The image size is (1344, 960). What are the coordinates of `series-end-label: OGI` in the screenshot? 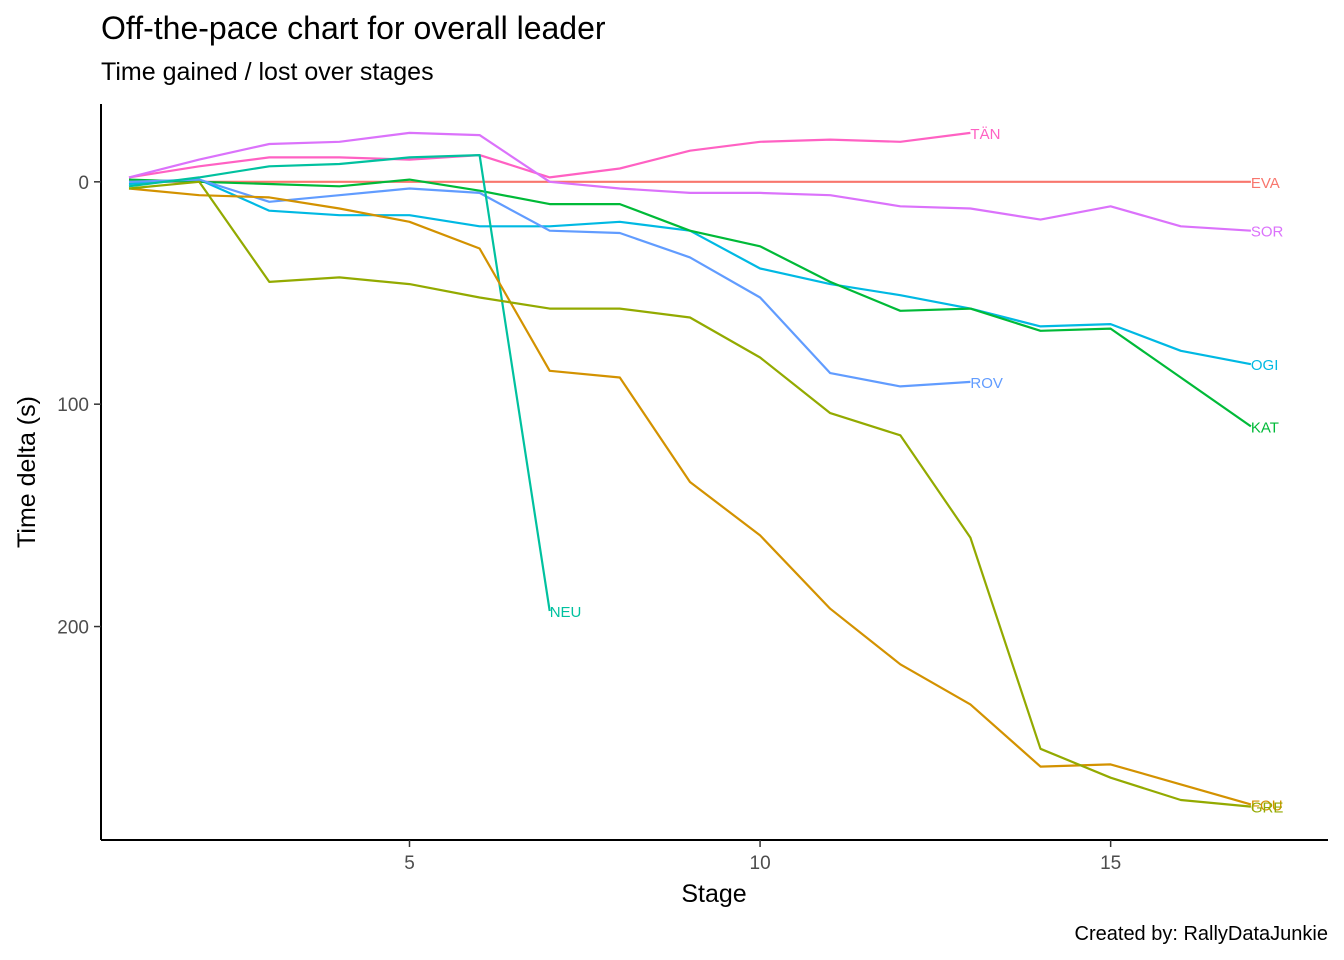 It's located at (1265, 365).